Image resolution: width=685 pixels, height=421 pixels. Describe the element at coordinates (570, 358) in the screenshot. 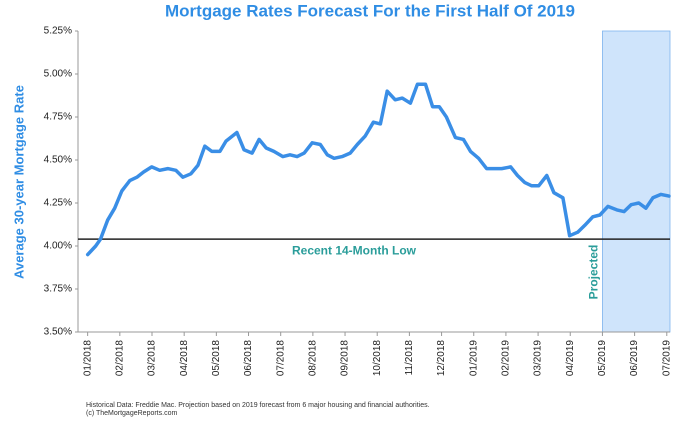

I see `x-tick-label: 04/2019` at that location.